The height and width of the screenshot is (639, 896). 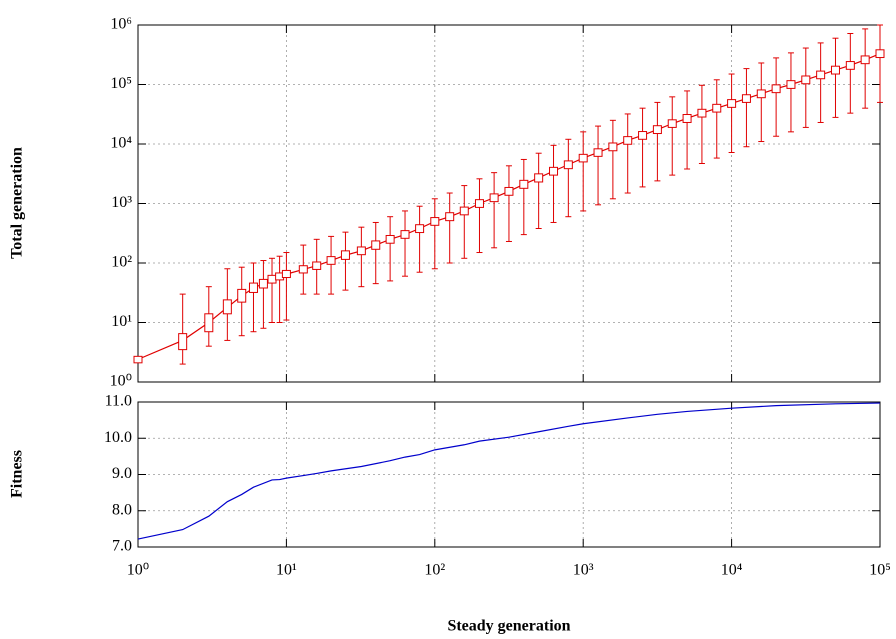 I want to click on y-tick-label: 10⁰, so click(x=121, y=381).